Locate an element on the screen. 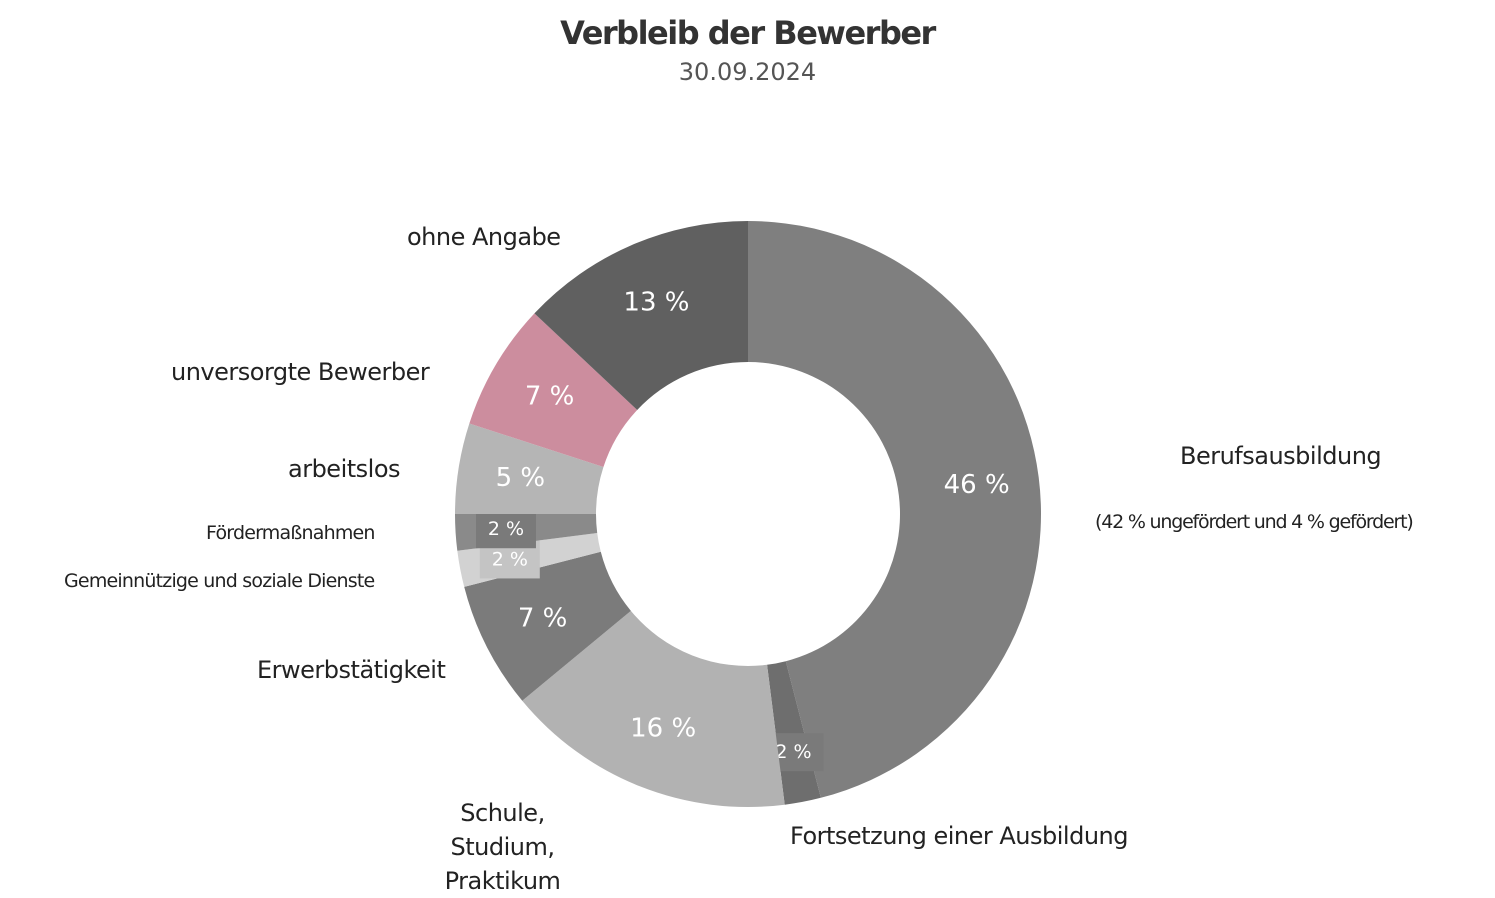  slice-ohne-angabe is located at coordinates (641, 315).